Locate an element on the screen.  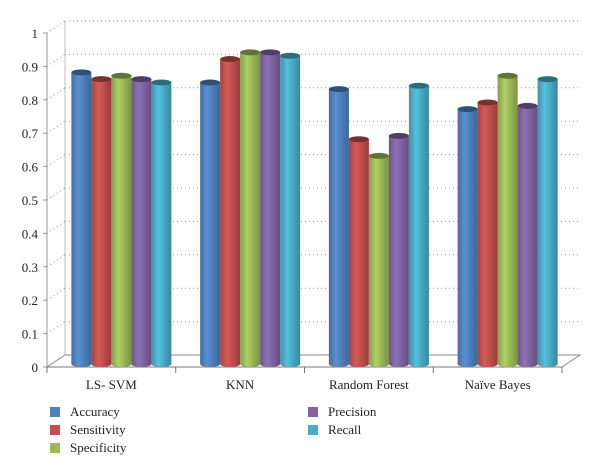
y-tick-label: 0 is located at coordinates (35, 367).